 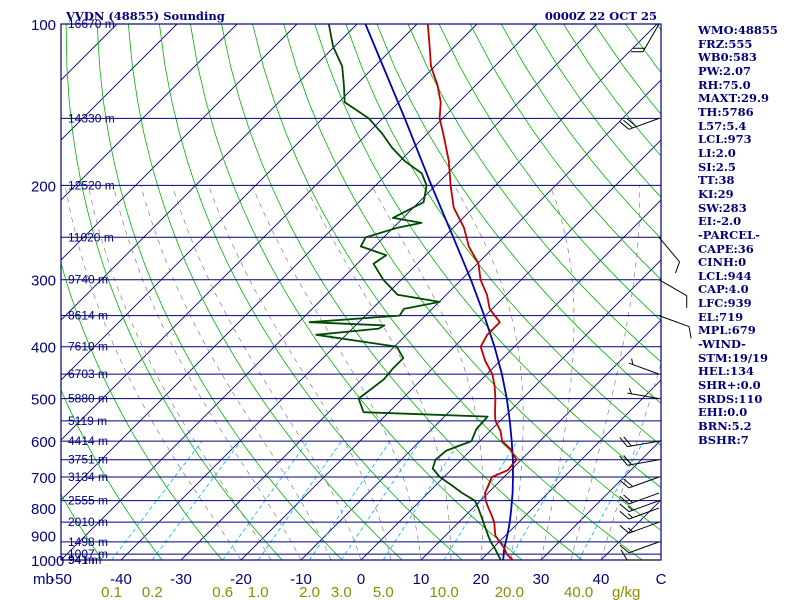 I want to click on pressure-tick-label: 900, so click(x=43, y=536).